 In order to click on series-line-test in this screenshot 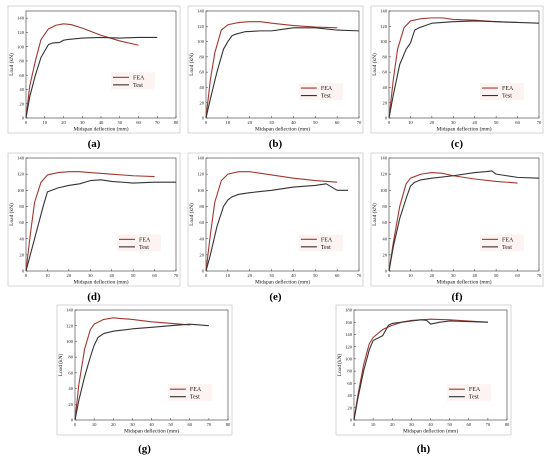, I will do `click(420, 370)`.